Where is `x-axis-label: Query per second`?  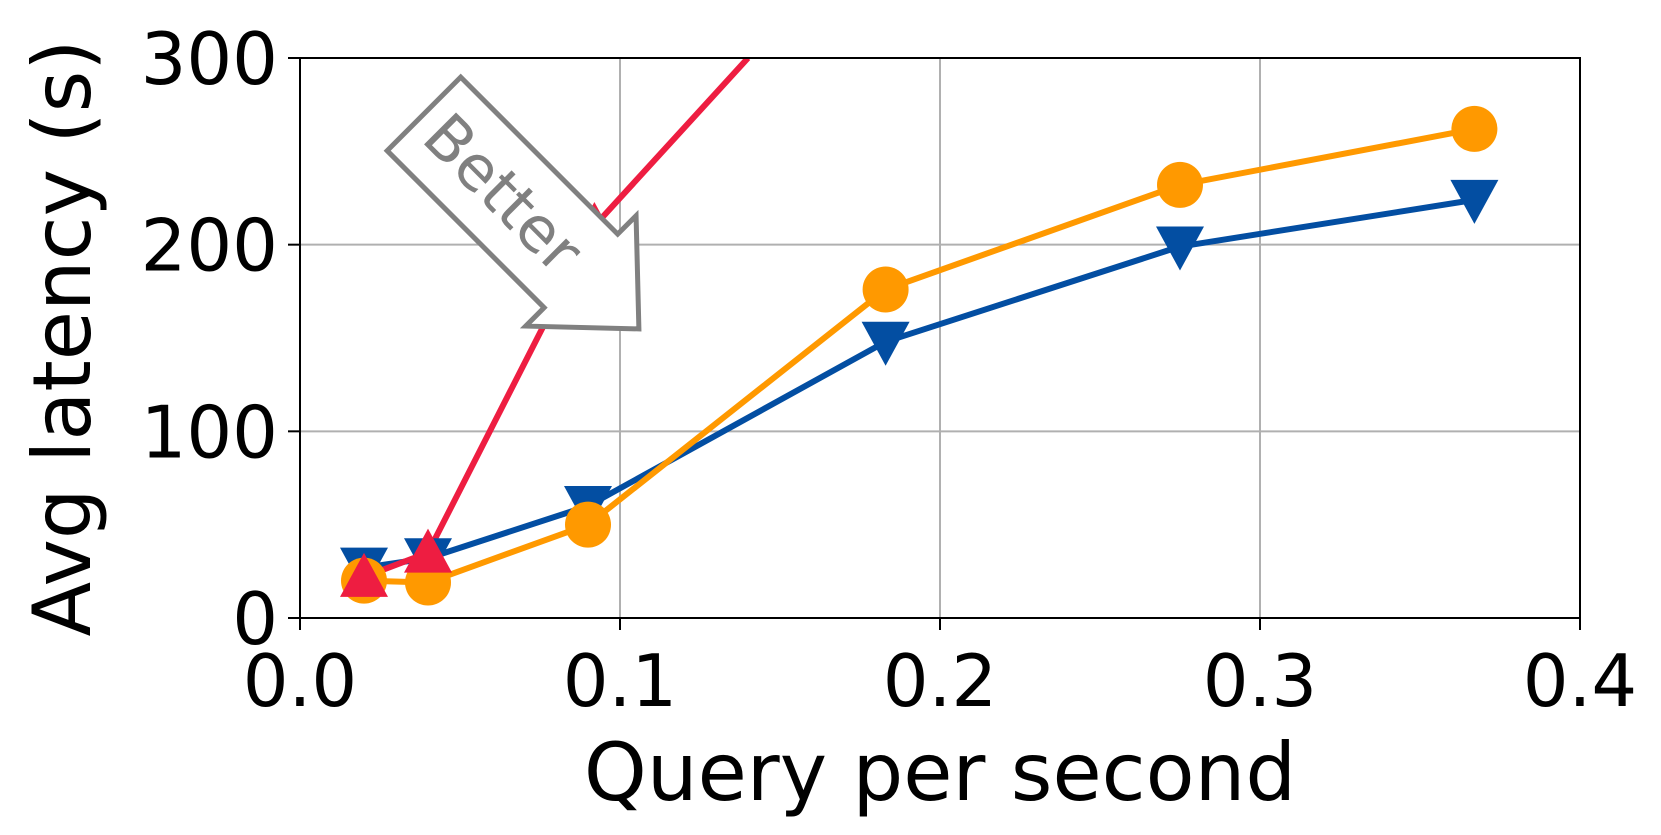
x-axis-label: Query per second is located at coordinates (940, 772).